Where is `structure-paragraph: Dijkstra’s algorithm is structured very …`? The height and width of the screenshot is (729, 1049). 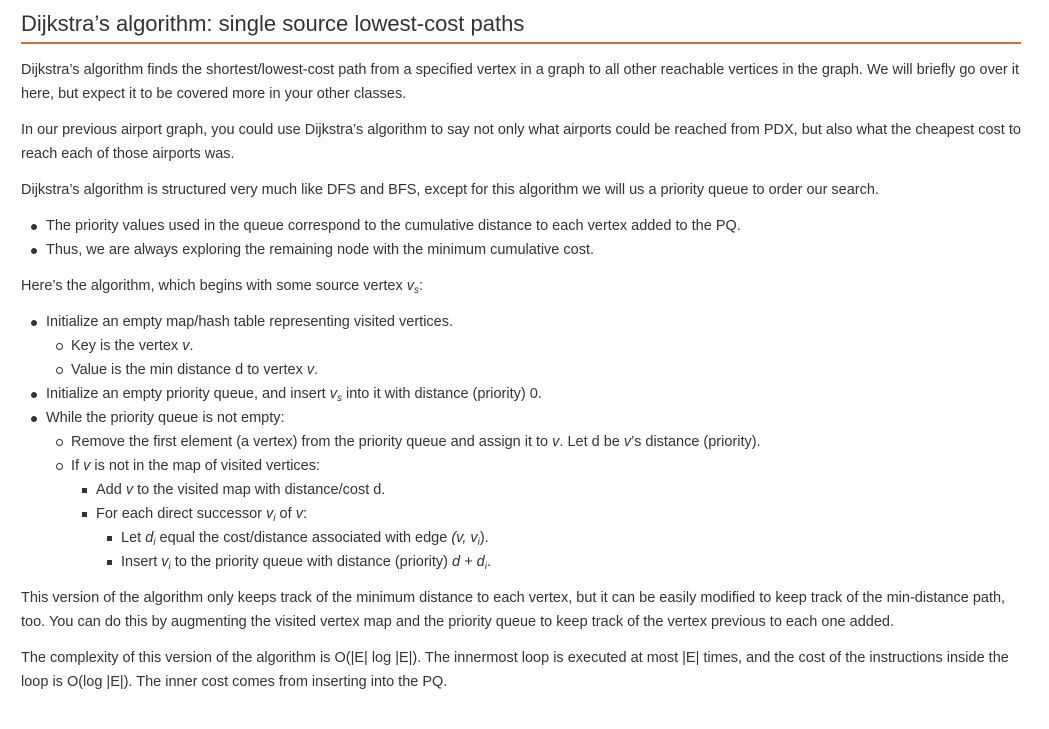
structure-paragraph: Dijkstra’s algorithm is structured very … is located at coordinates (450, 190).